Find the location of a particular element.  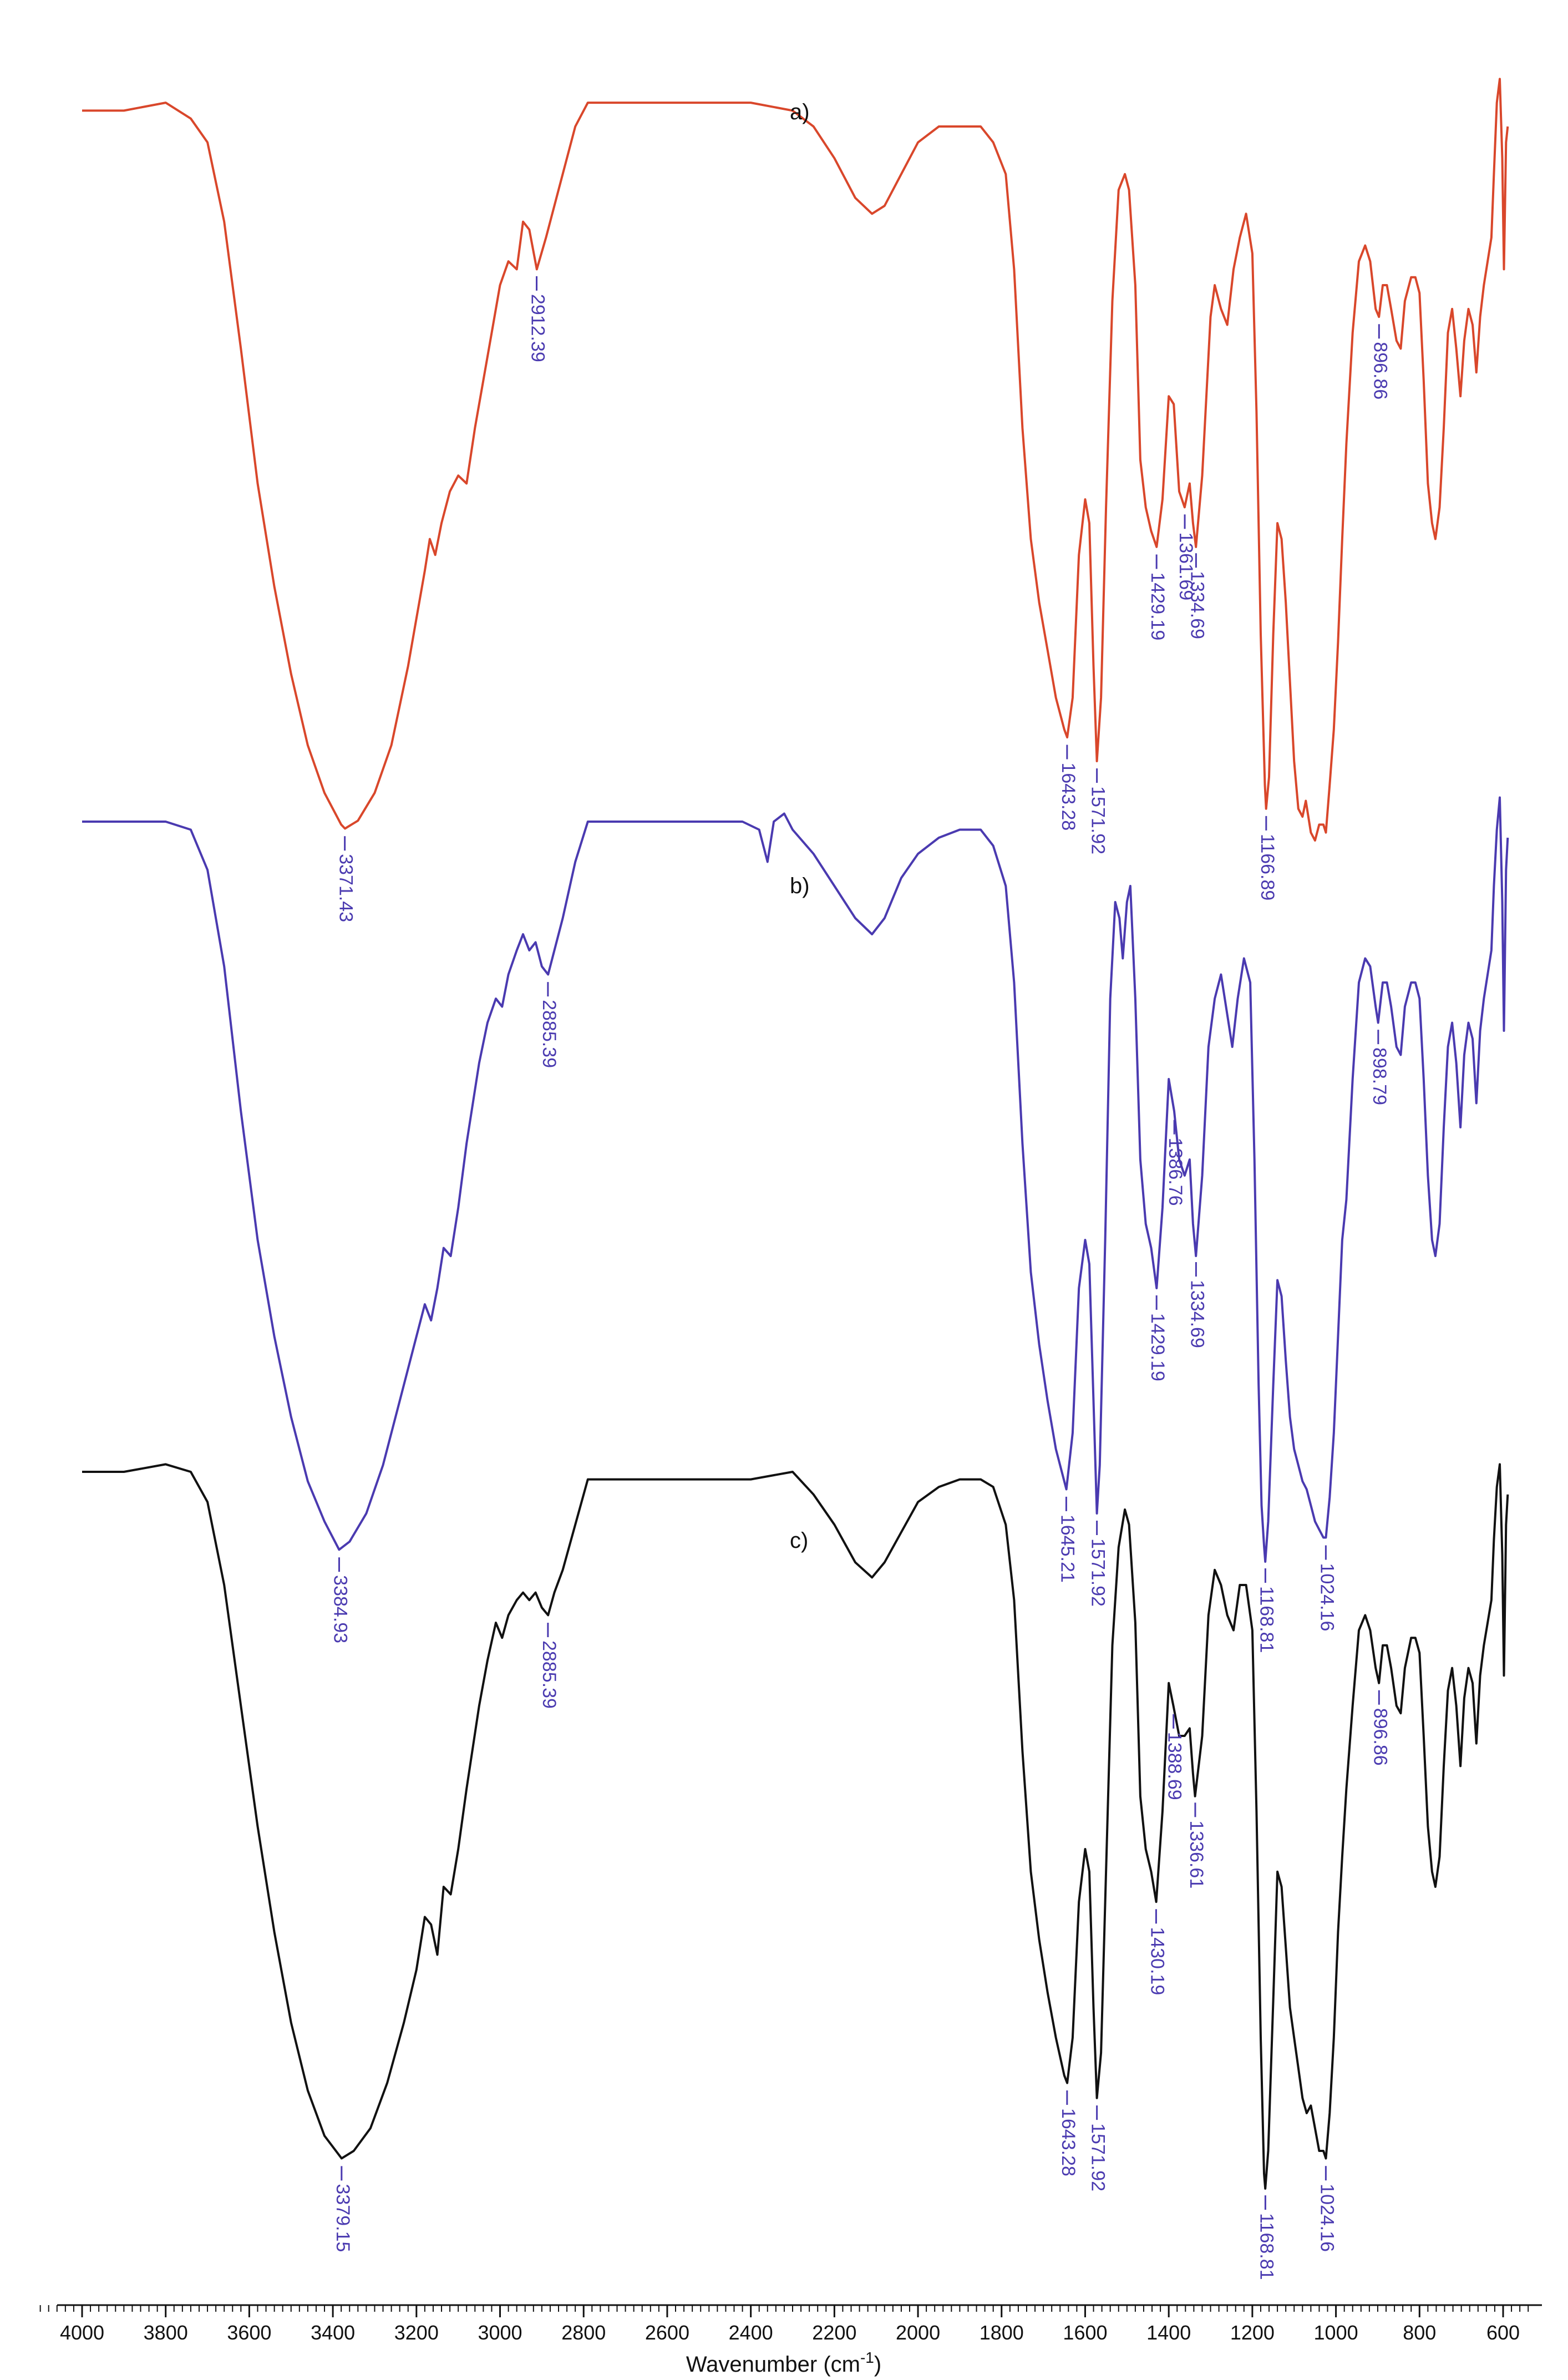

x-tick-label: 2000 is located at coordinates (918, 2332).